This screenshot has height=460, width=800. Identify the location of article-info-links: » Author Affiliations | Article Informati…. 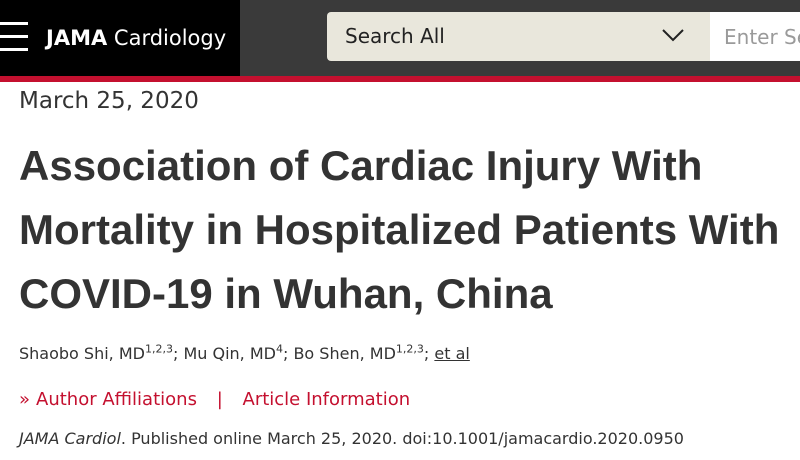
(214, 400).